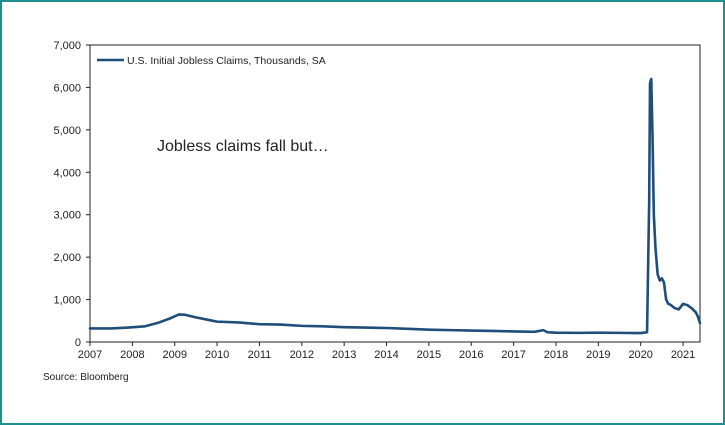 Image resolution: width=725 pixels, height=425 pixels. I want to click on x-tick-label: 2010, so click(217, 355).